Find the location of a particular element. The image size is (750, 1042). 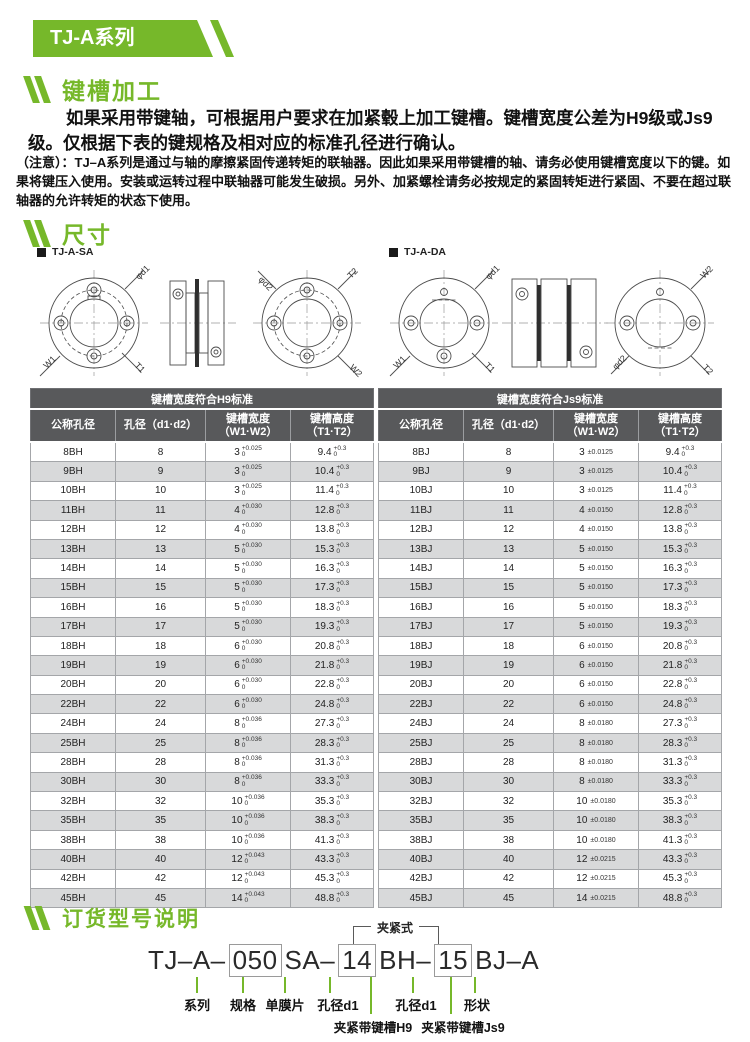

table-row: 24BJ 24 8 ±0.0180 27.3 +0.3 0 is located at coordinates (550, 723).